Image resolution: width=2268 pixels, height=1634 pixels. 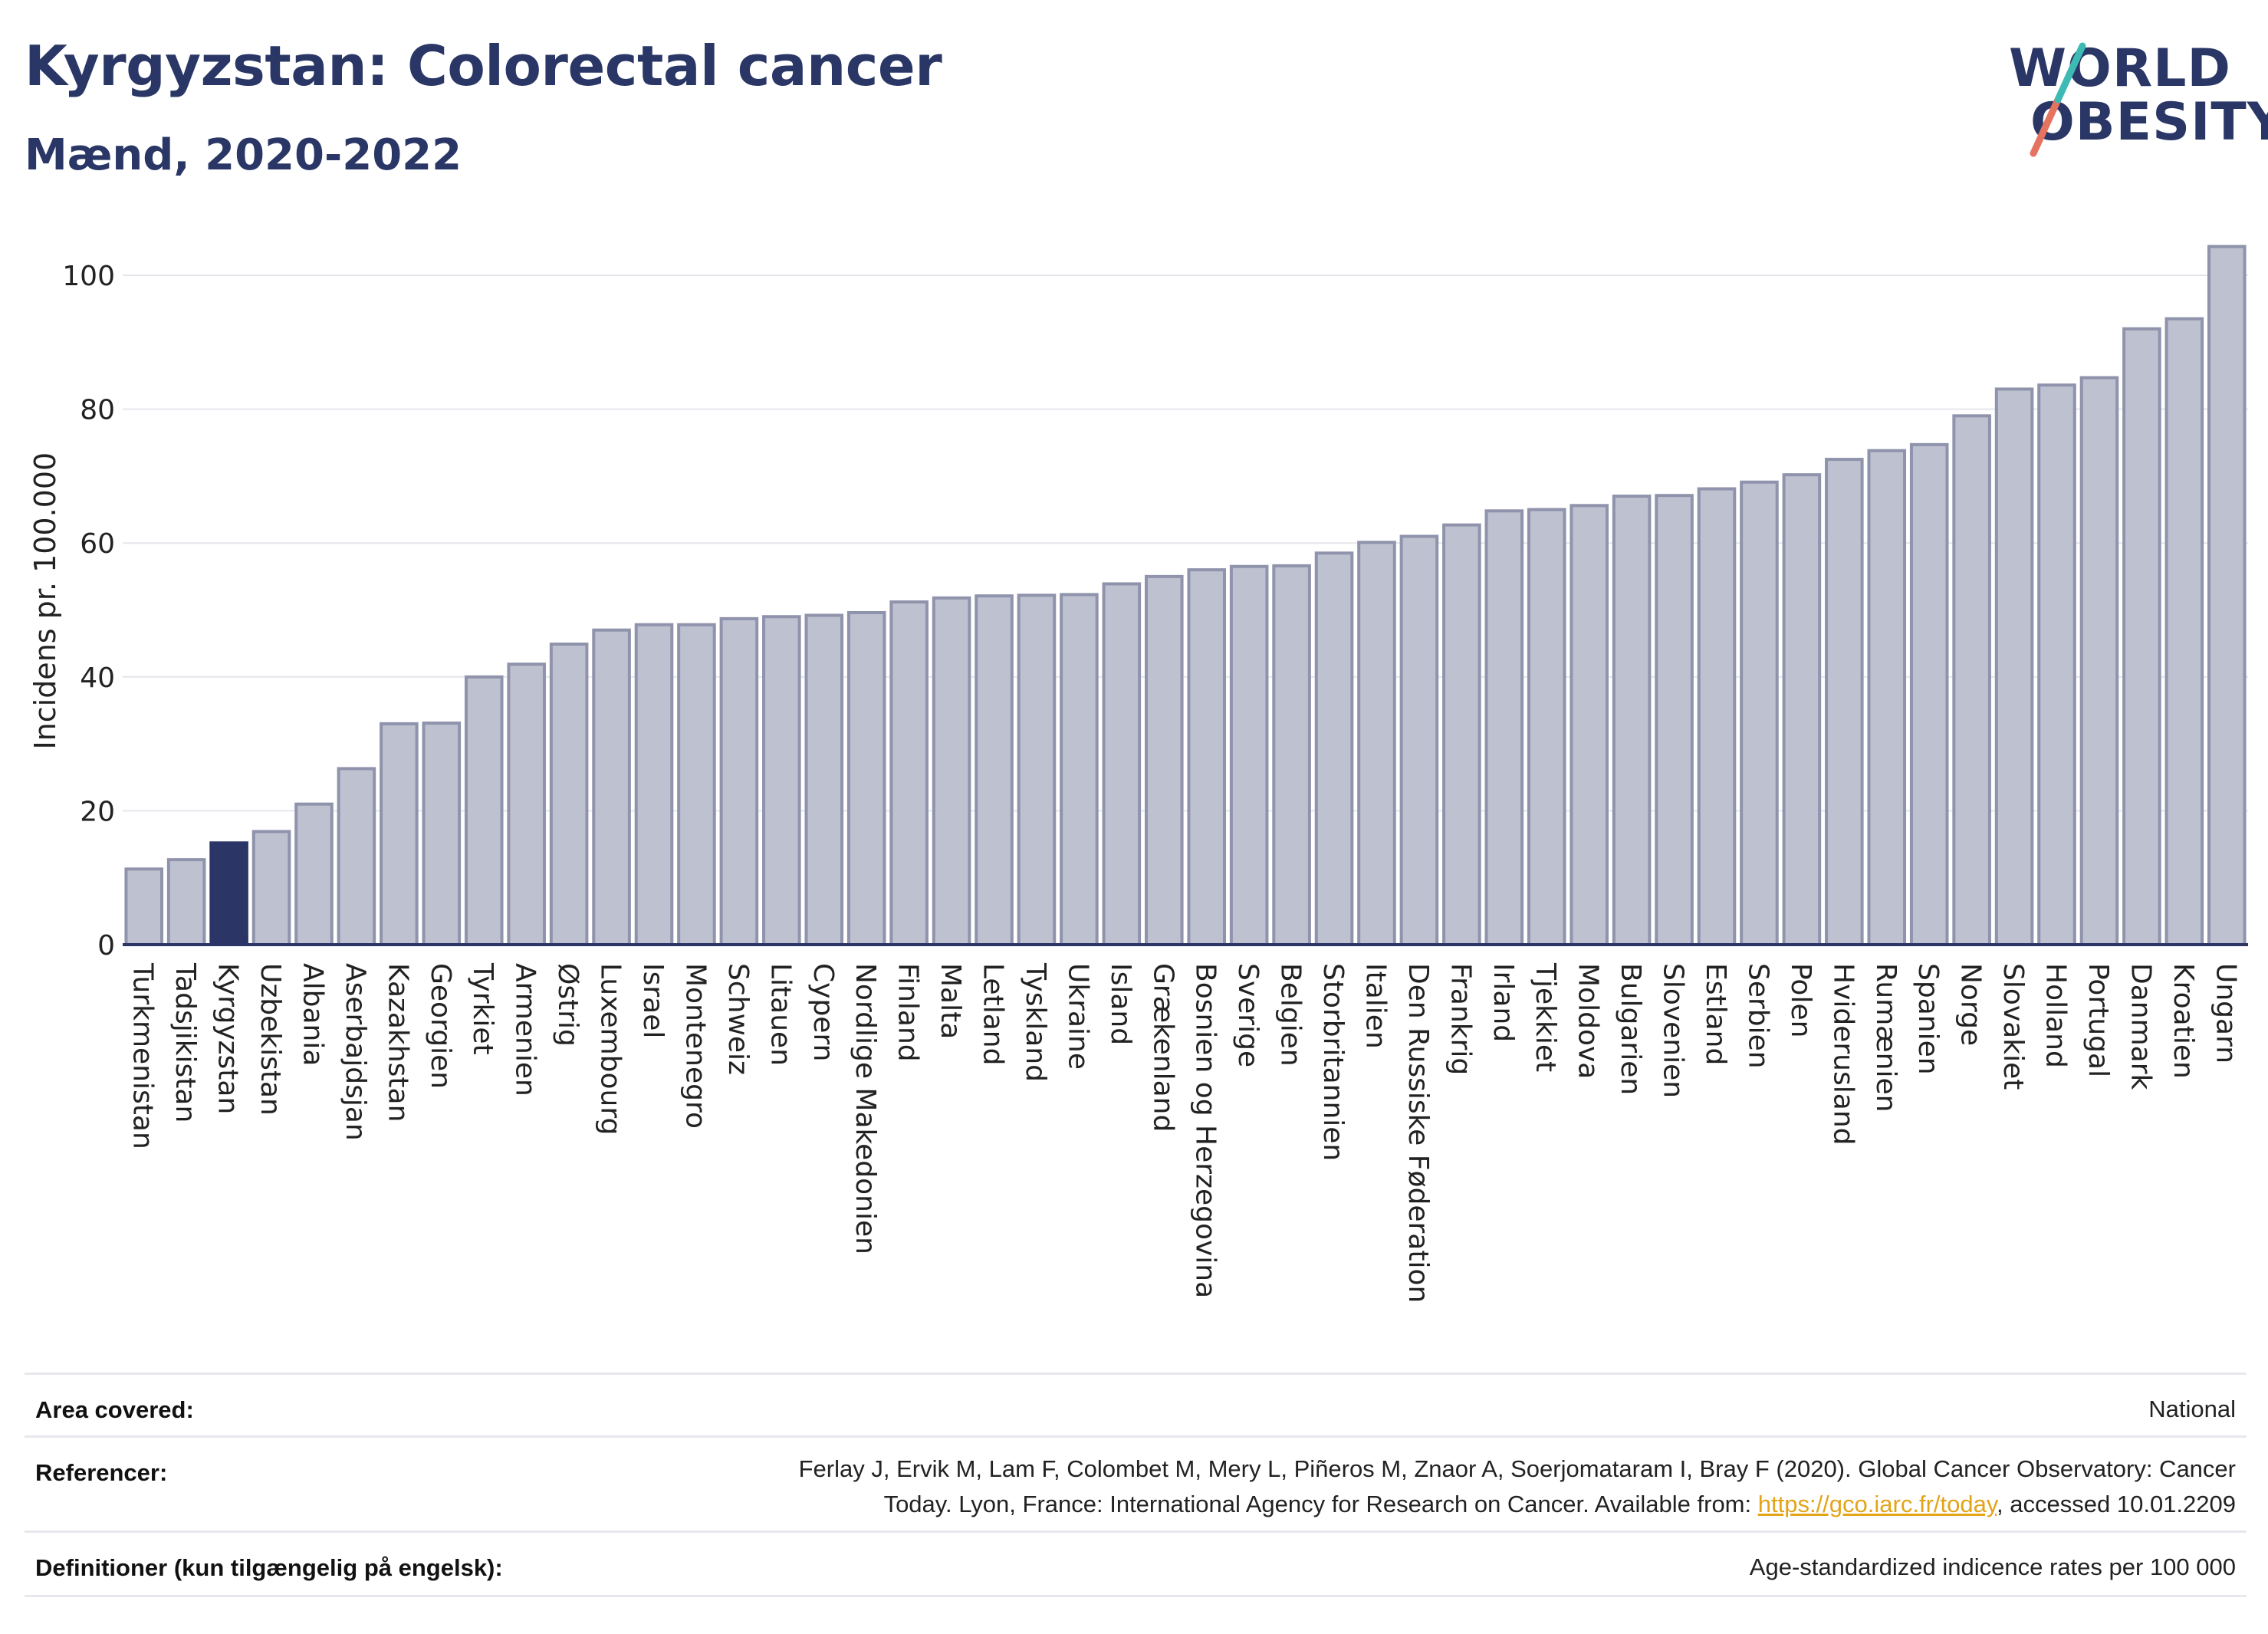 What do you see at coordinates (1136, 1596) in the screenshot?
I see `footer-bottom-rule` at bounding box center [1136, 1596].